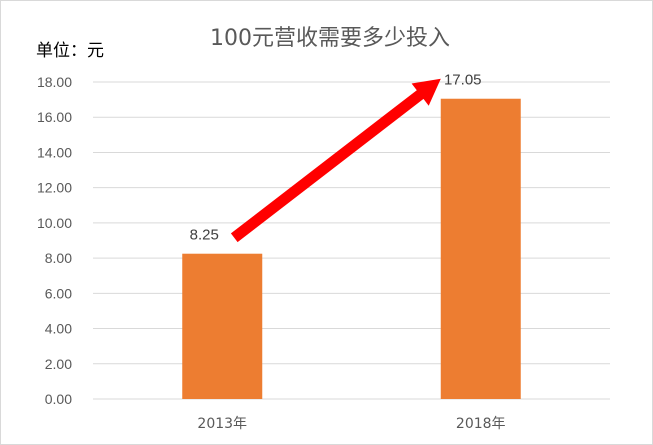 Image resolution: width=653 pixels, height=445 pixels. What do you see at coordinates (54, 152) in the screenshot?
I see `y-tick-label: 14.00` at bounding box center [54, 152].